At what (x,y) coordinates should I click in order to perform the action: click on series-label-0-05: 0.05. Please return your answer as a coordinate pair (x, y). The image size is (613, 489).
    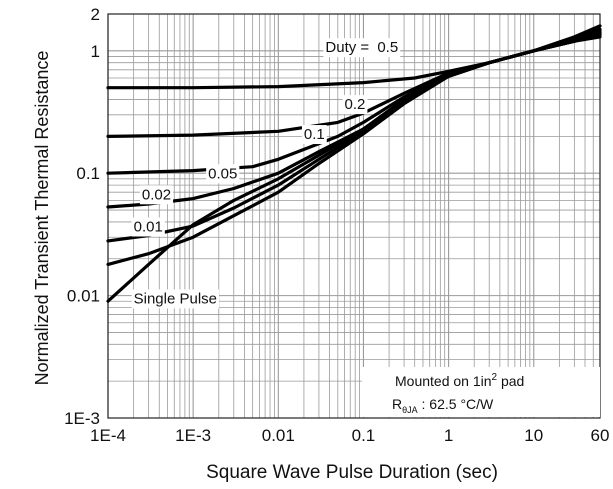
    Looking at the image, I should click on (222, 173).